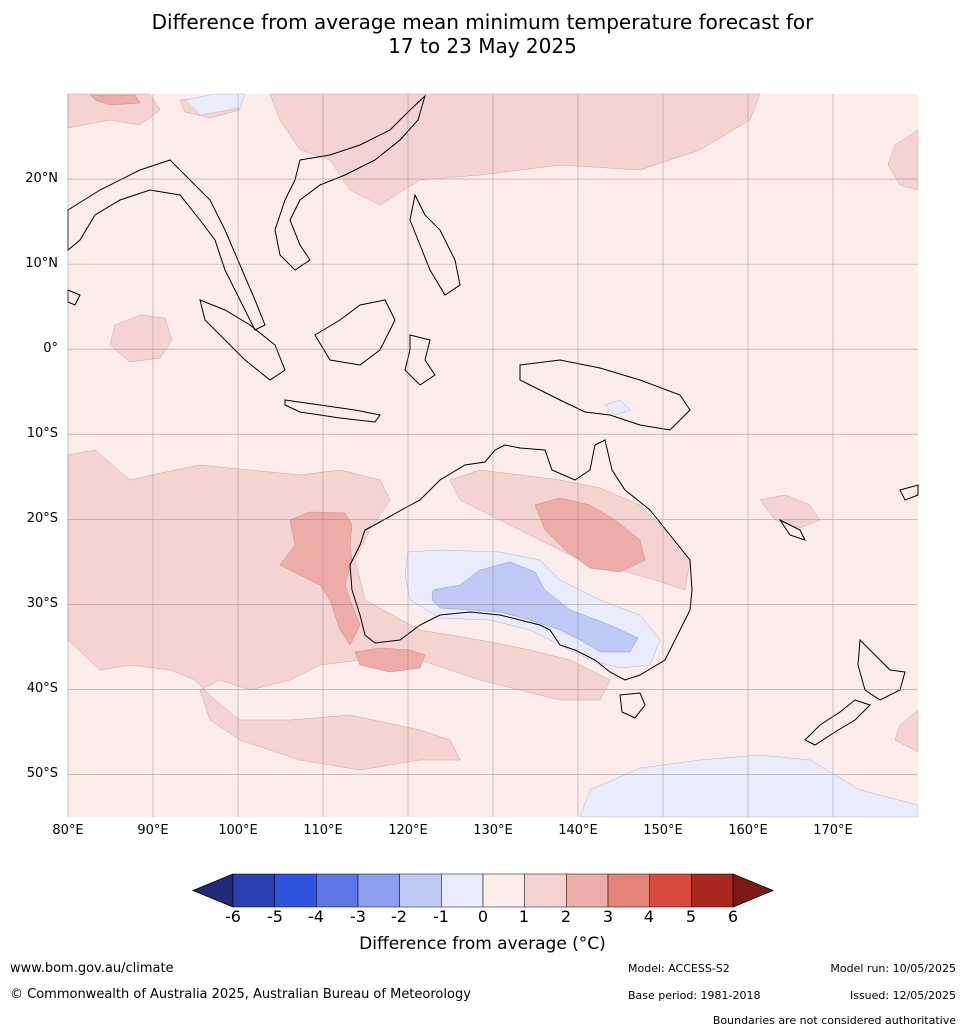 Image resolution: width=965 pixels, height=1035 pixels. Describe the element at coordinates (41, 263) in the screenshot. I see `lat-label-10n: 10°N` at that location.